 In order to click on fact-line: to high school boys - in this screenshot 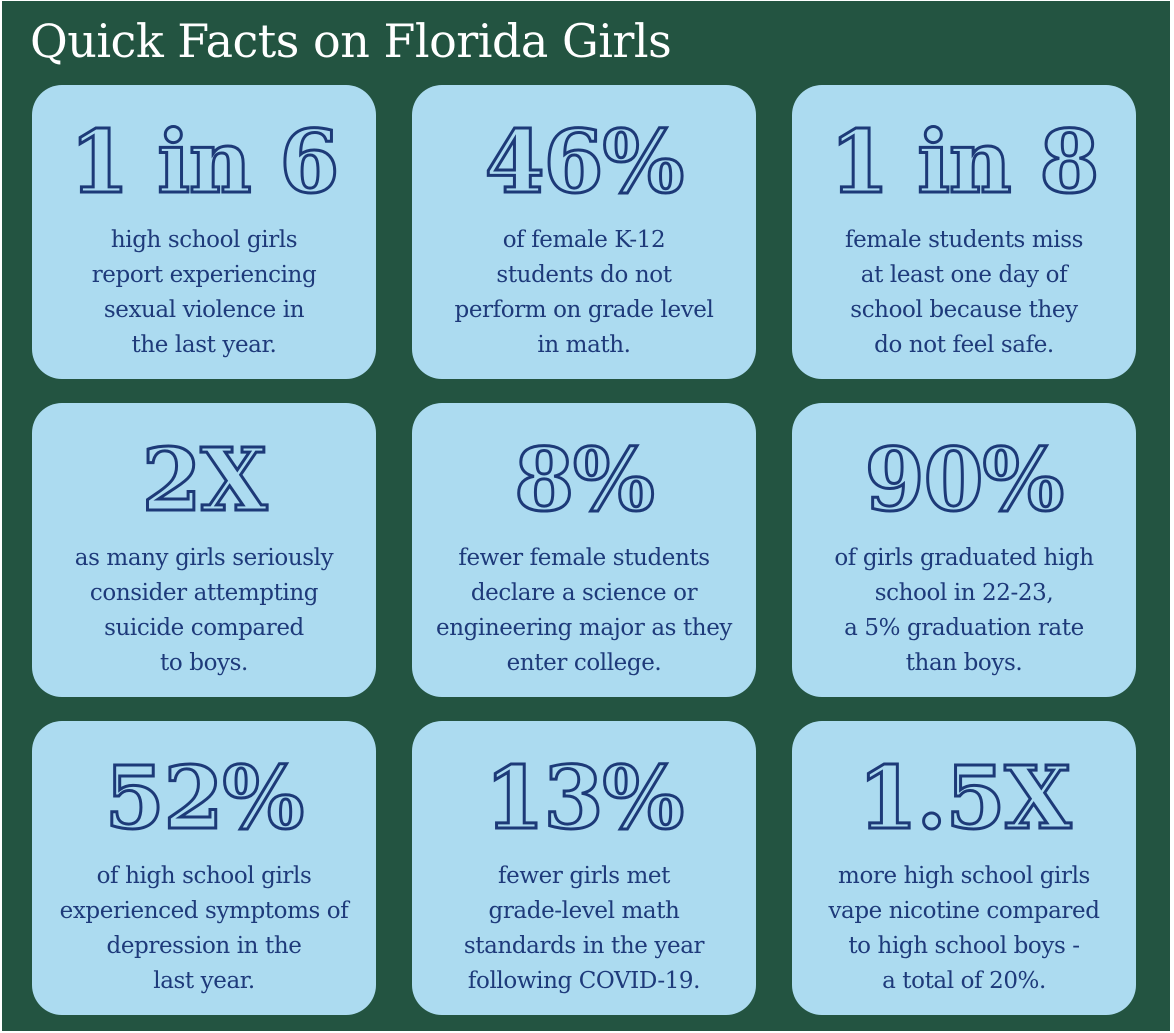, I will do `click(964, 946)`.